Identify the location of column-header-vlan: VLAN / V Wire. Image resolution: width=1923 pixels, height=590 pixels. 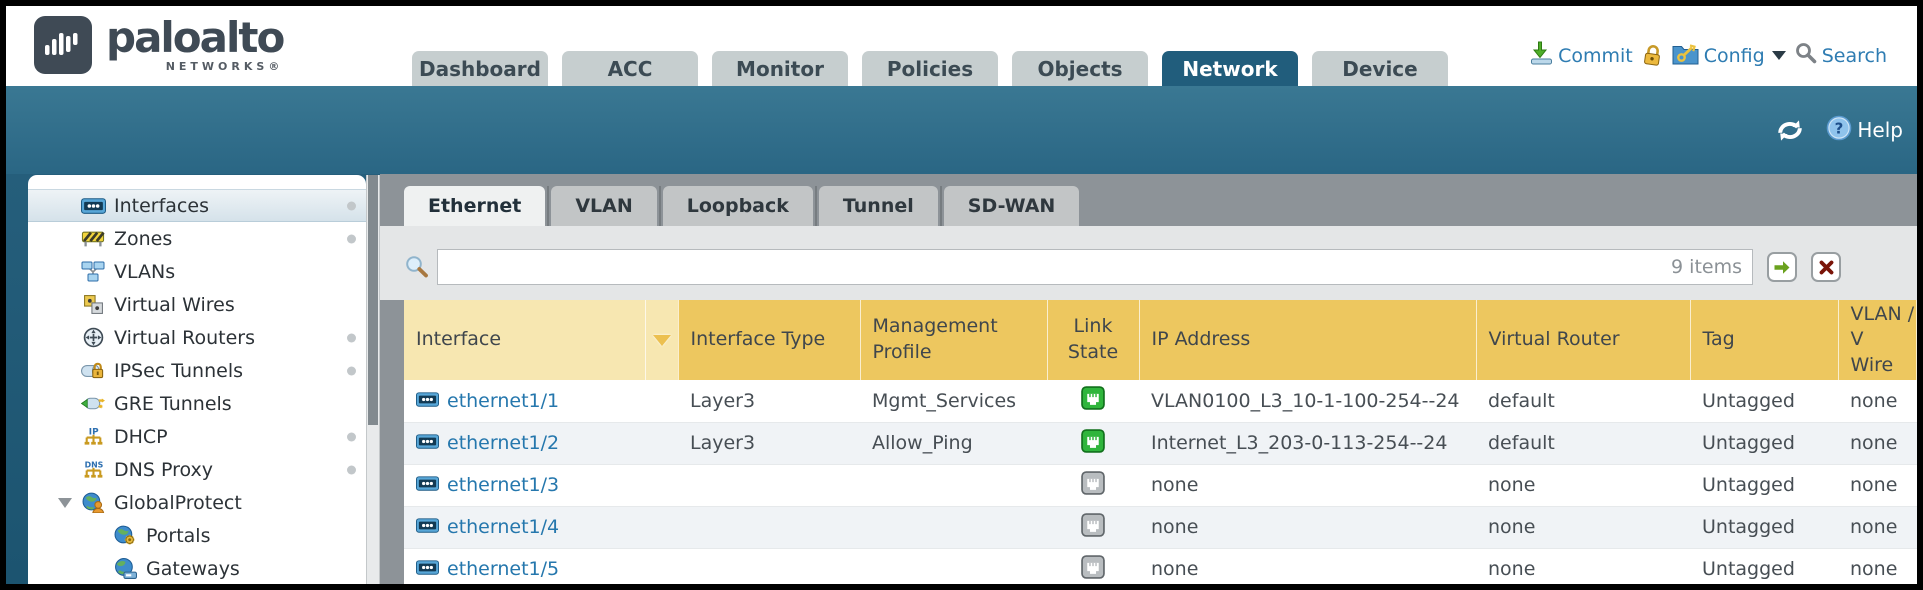
(1877, 340).